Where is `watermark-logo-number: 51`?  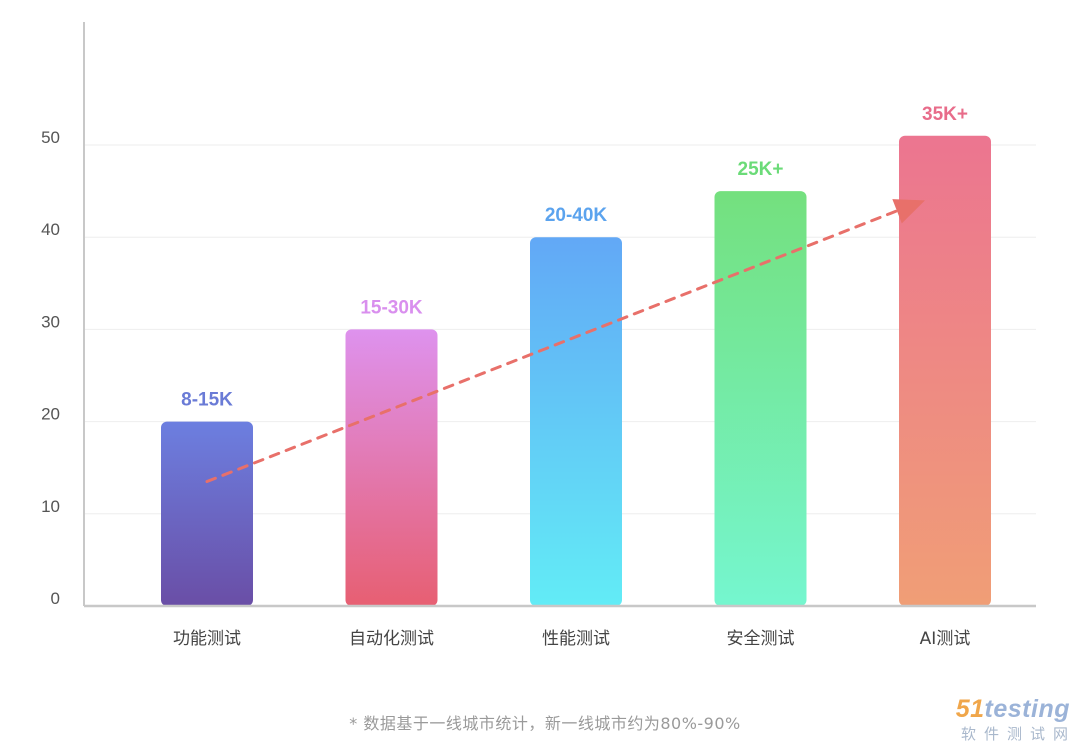 watermark-logo-number: 51 is located at coordinates (970, 709).